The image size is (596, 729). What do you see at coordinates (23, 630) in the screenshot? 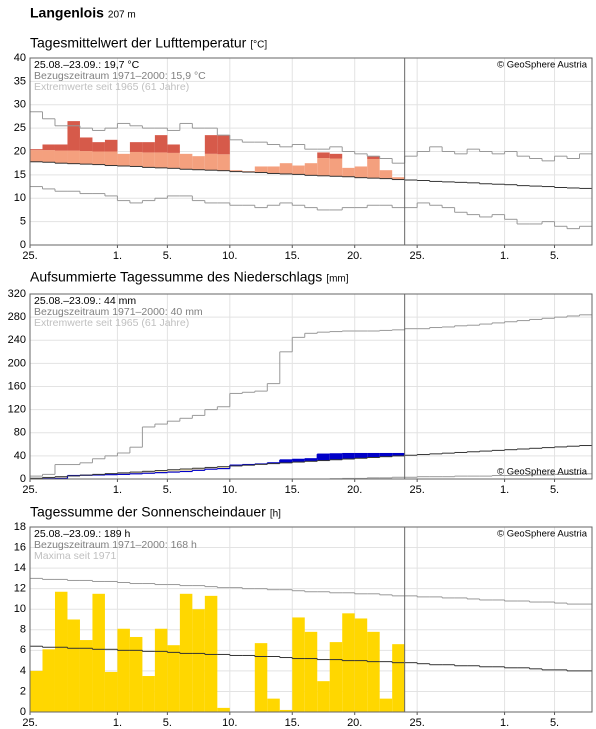
I see `y-tick-label: 8` at bounding box center [23, 630].